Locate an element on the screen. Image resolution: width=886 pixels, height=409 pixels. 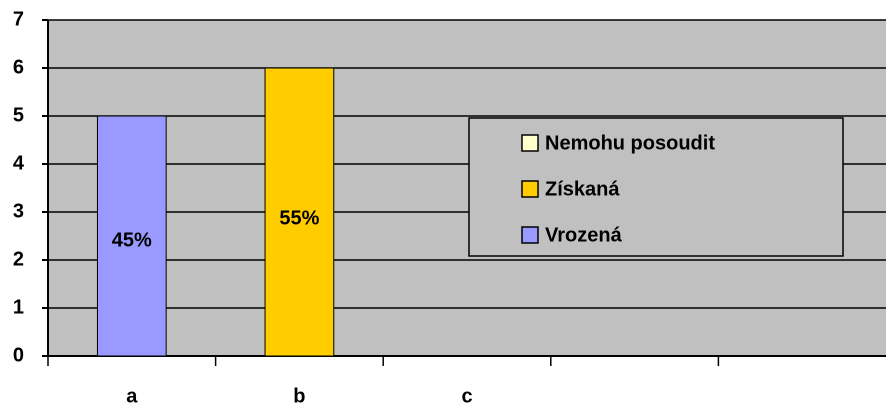
legend-label: Vrozená is located at coordinates (584, 235).